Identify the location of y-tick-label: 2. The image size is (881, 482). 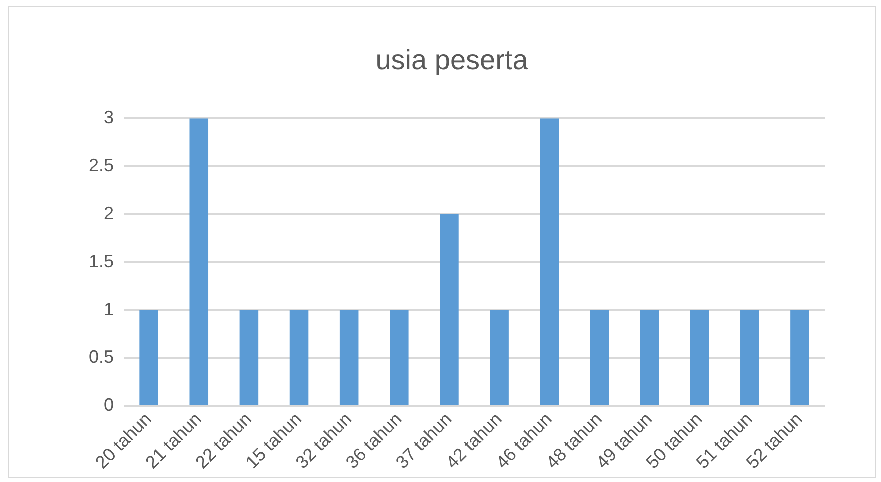
(109, 213).